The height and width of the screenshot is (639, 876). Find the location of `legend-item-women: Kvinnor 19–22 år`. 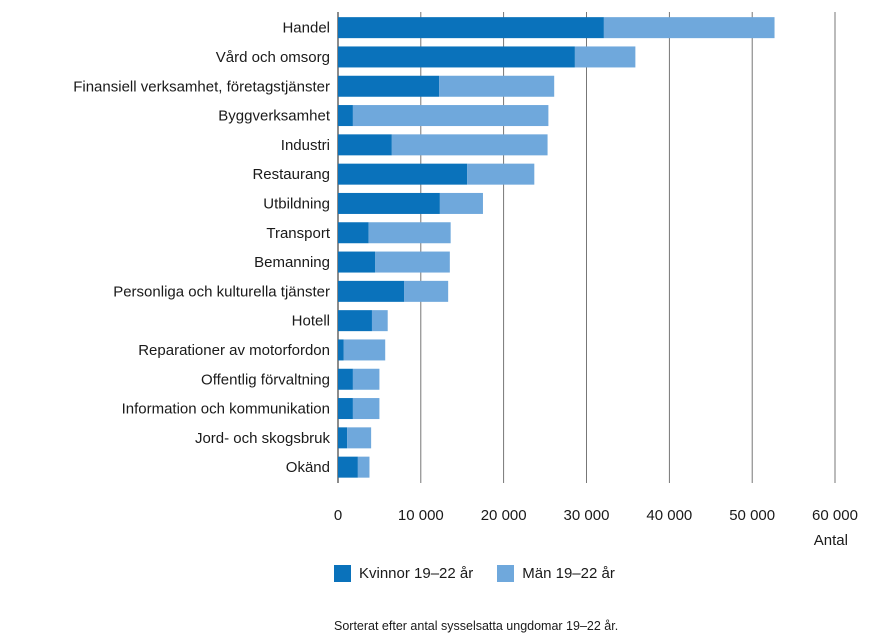

legend-item-women: Kvinnor 19–22 år is located at coordinates (403, 573).